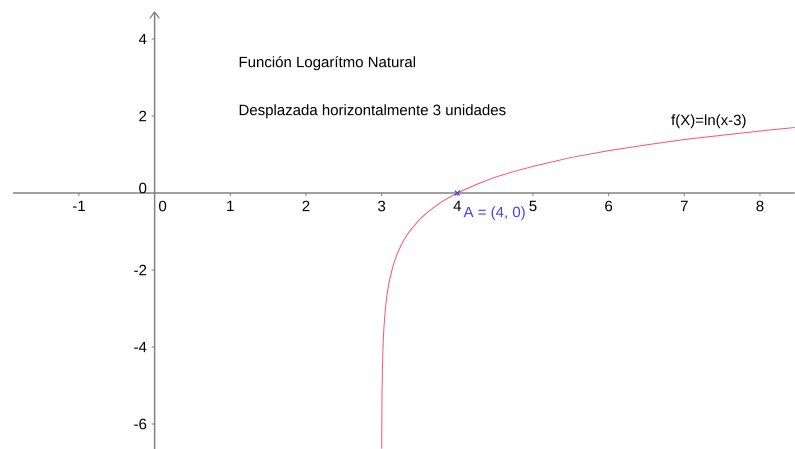 The width and height of the screenshot is (795, 449). What do you see at coordinates (760, 206) in the screenshot?
I see `x-tick-label: 8` at bounding box center [760, 206].